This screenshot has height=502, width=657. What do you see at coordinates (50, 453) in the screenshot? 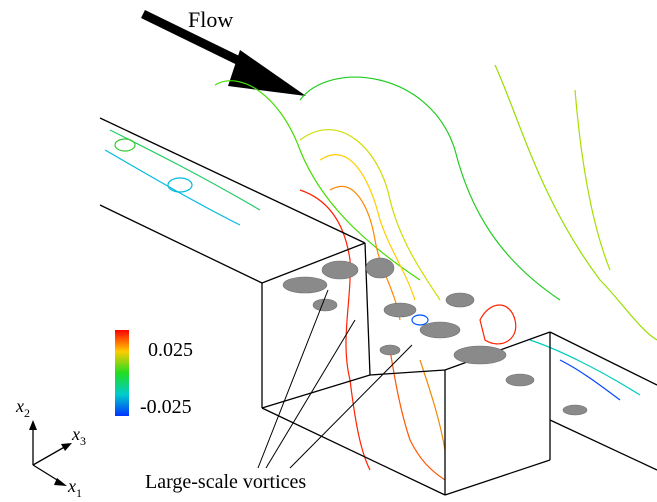
I see `coordinate-axes` at bounding box center [50, 453].